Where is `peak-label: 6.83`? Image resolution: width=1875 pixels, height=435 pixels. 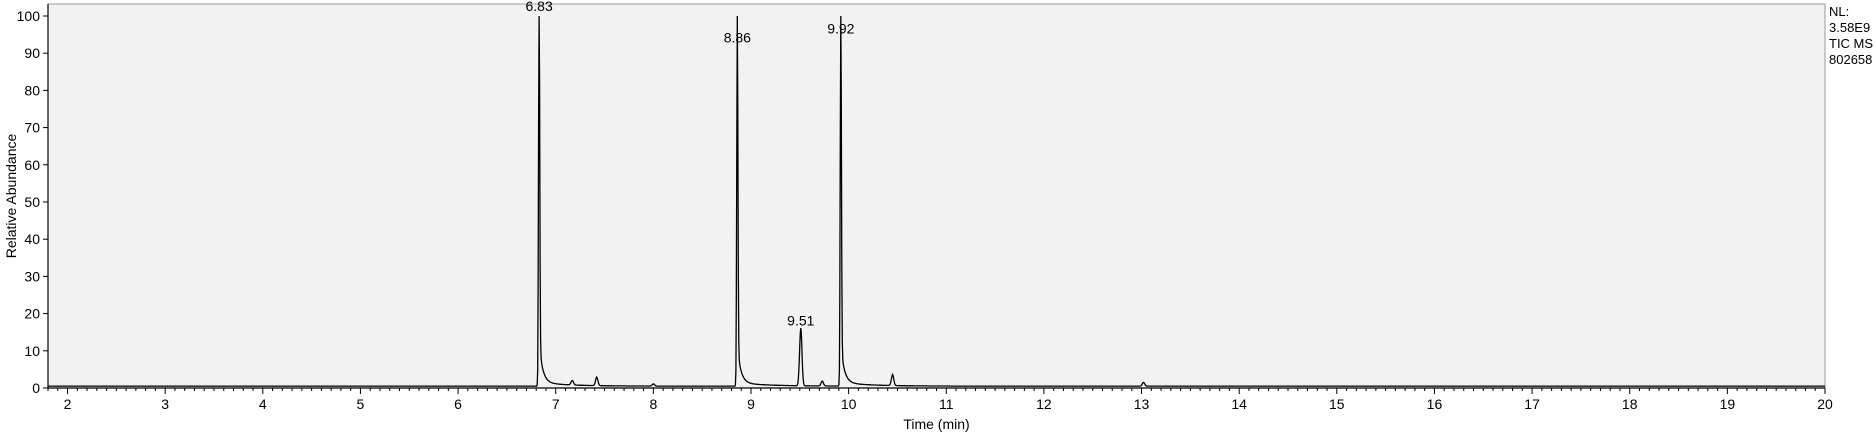
peak-label: 6.83 is located at coordinates (538, 7).